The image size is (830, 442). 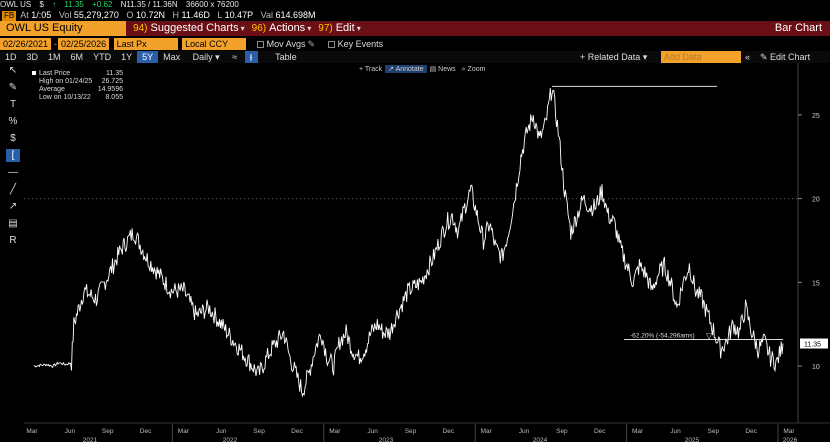 I want to click on val-value: 614.698M, so click(x=295, y=15).